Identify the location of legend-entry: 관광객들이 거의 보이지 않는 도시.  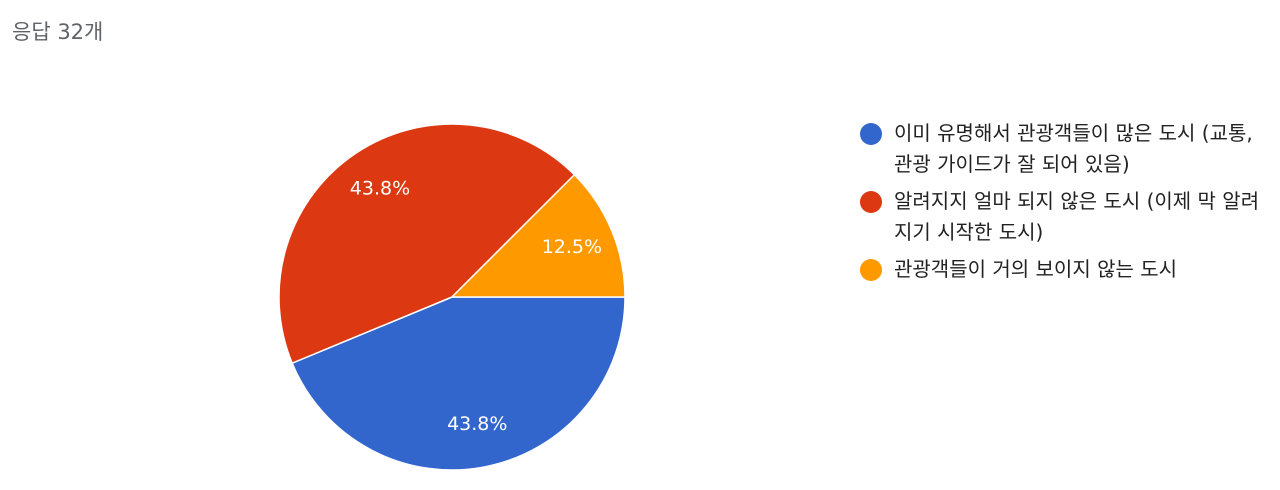
(1067, 269).